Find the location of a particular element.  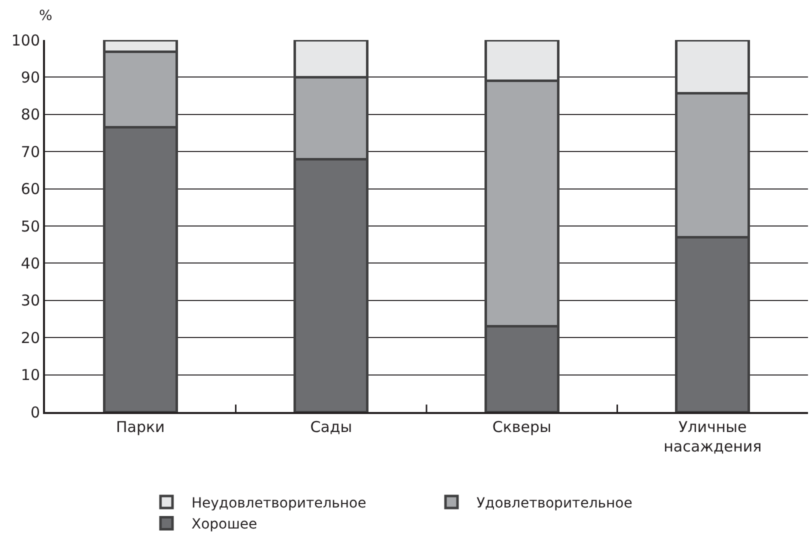

y-tick-label: 0 is located at coordinates (35, 412).